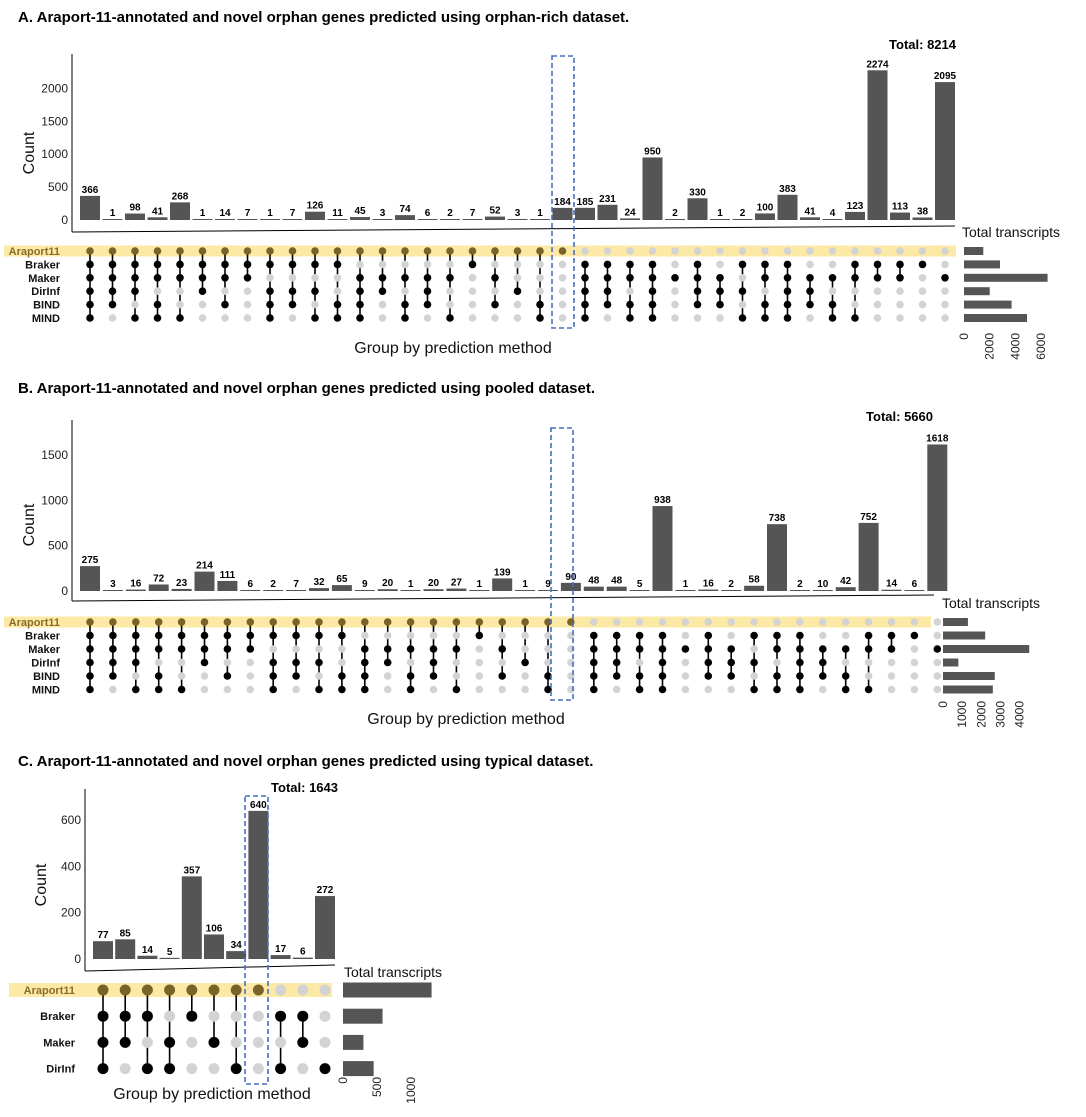 This screenshot has width=1086, height=1117. I want to click on panel-a-bar-label: 4, so click(833, 213).